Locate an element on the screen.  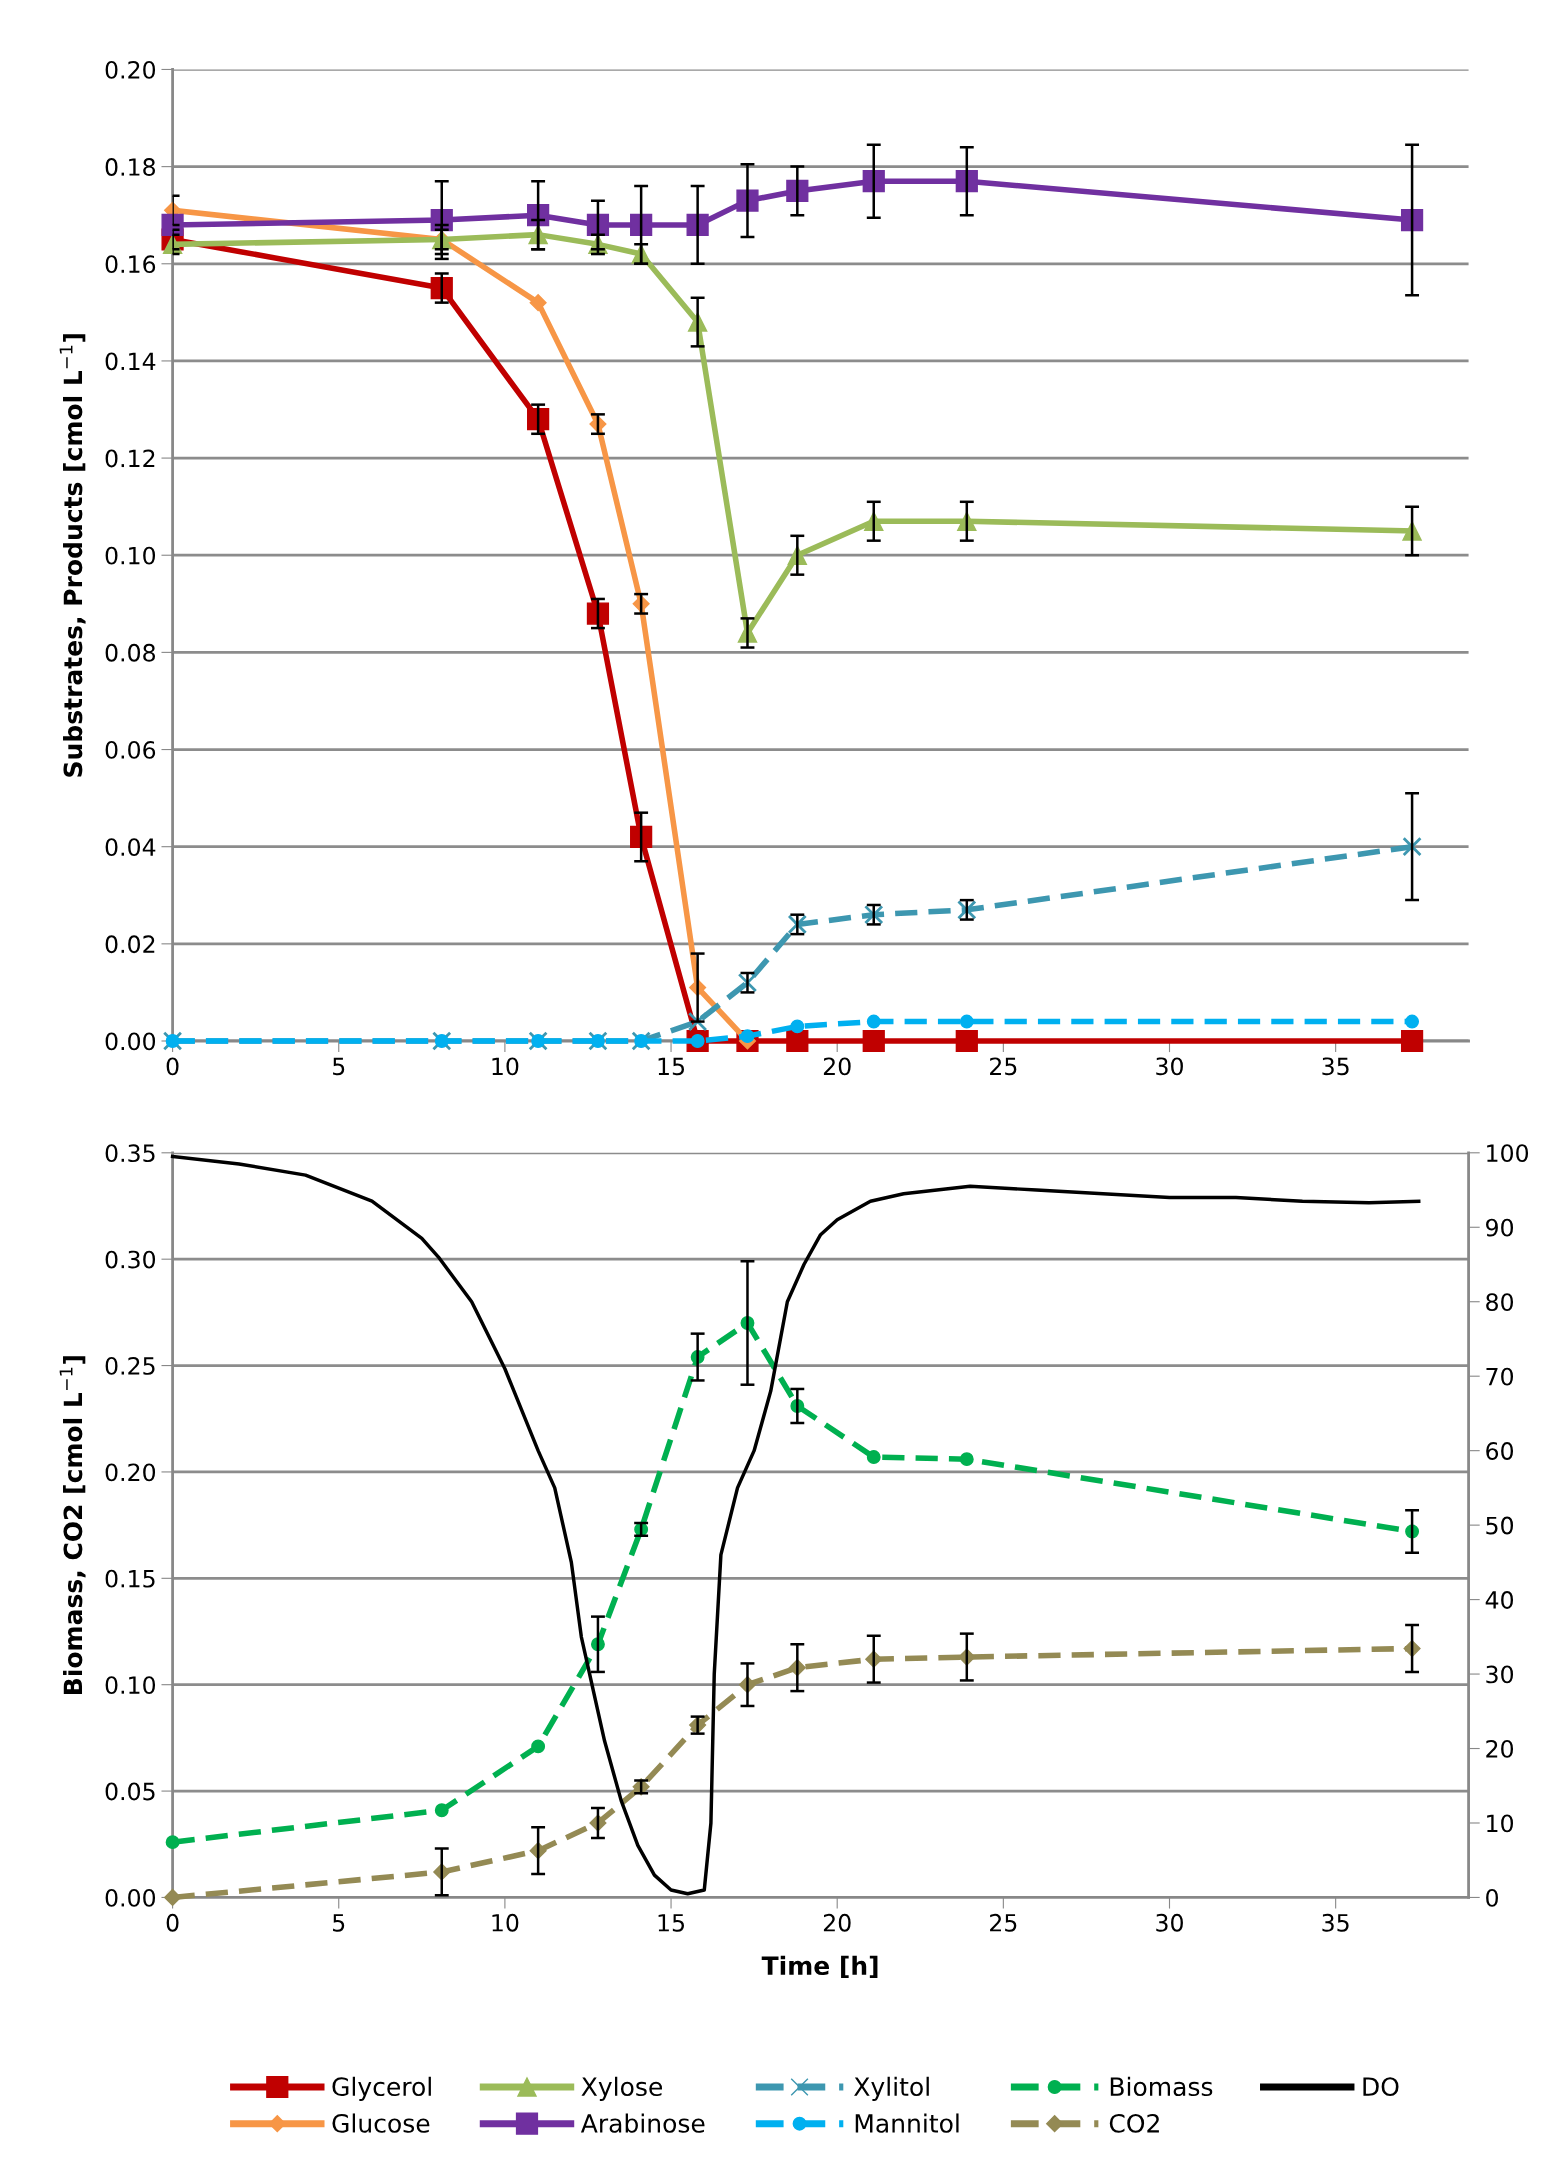
y2-tick-label: 80 is located at coordinates (1500, 1302).